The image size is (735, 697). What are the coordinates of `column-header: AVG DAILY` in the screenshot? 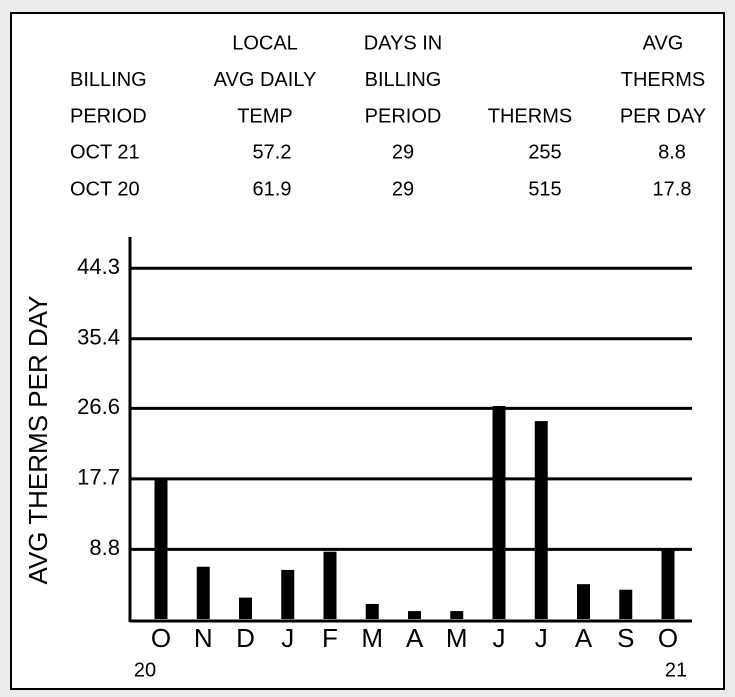 It's located at (265, 80).